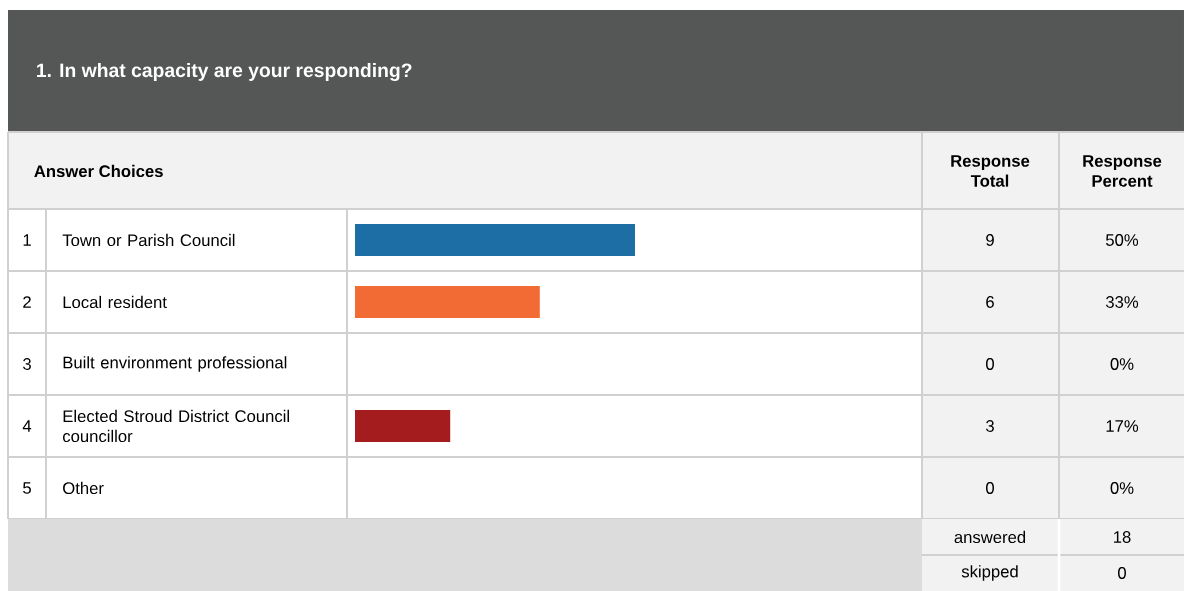  Describe the element at coordinates (1122, 426) in the screenshot. I see `data-label: 17%` at that location.